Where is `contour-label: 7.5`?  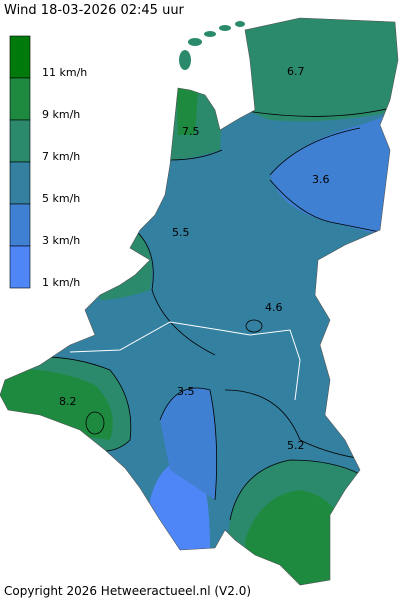 contour-label: 7.5 is located at coordinates (191, 131).